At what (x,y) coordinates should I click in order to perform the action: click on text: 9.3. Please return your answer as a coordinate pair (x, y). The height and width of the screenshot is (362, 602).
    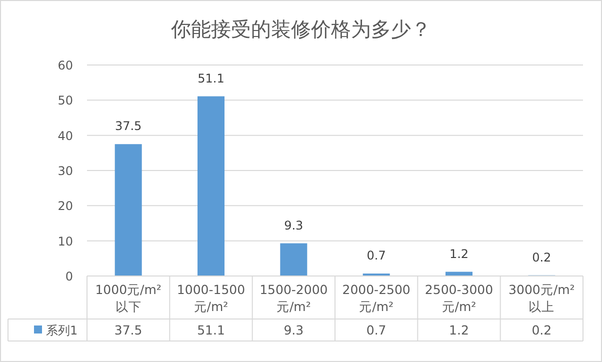
    Looking at the image, I should click on (294, 330).